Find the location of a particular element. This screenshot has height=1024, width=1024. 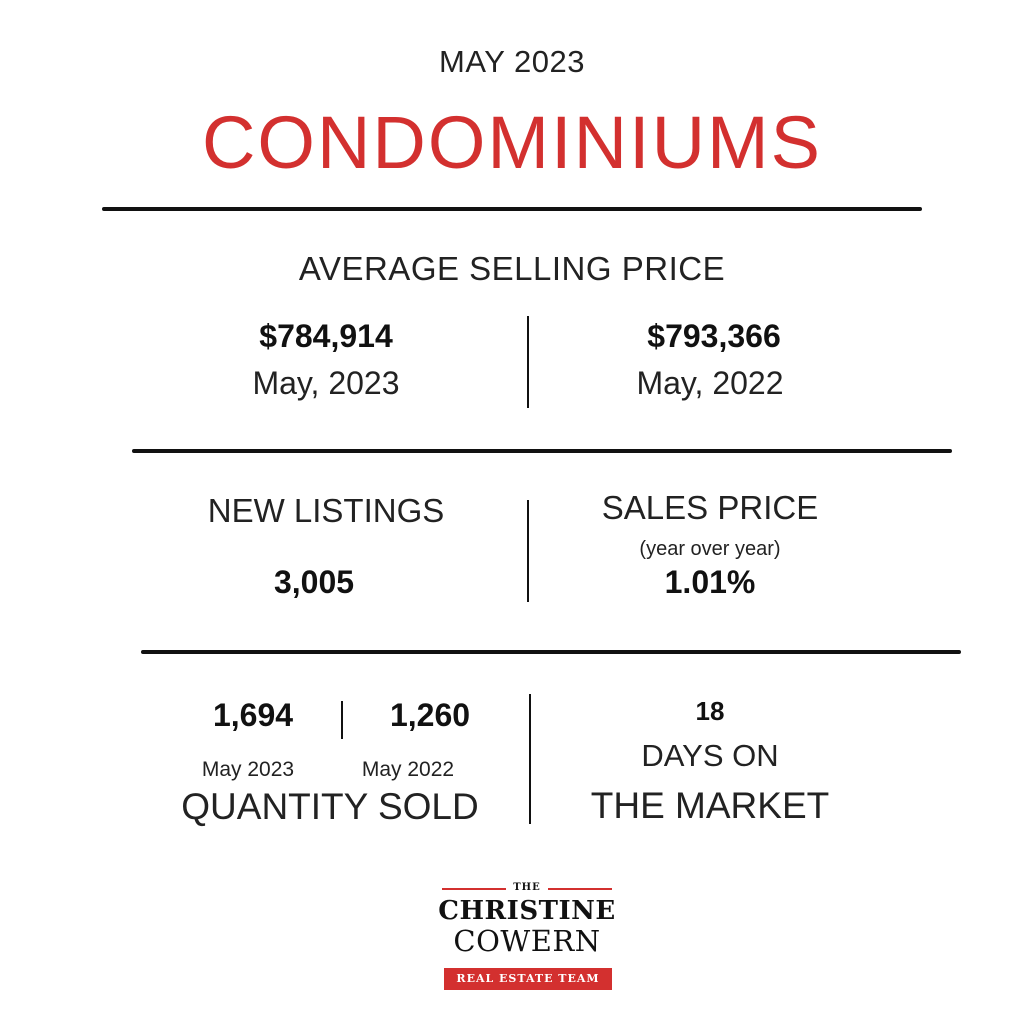

page-title: CONDOMINIUMS is located at coordinates (512, 142).